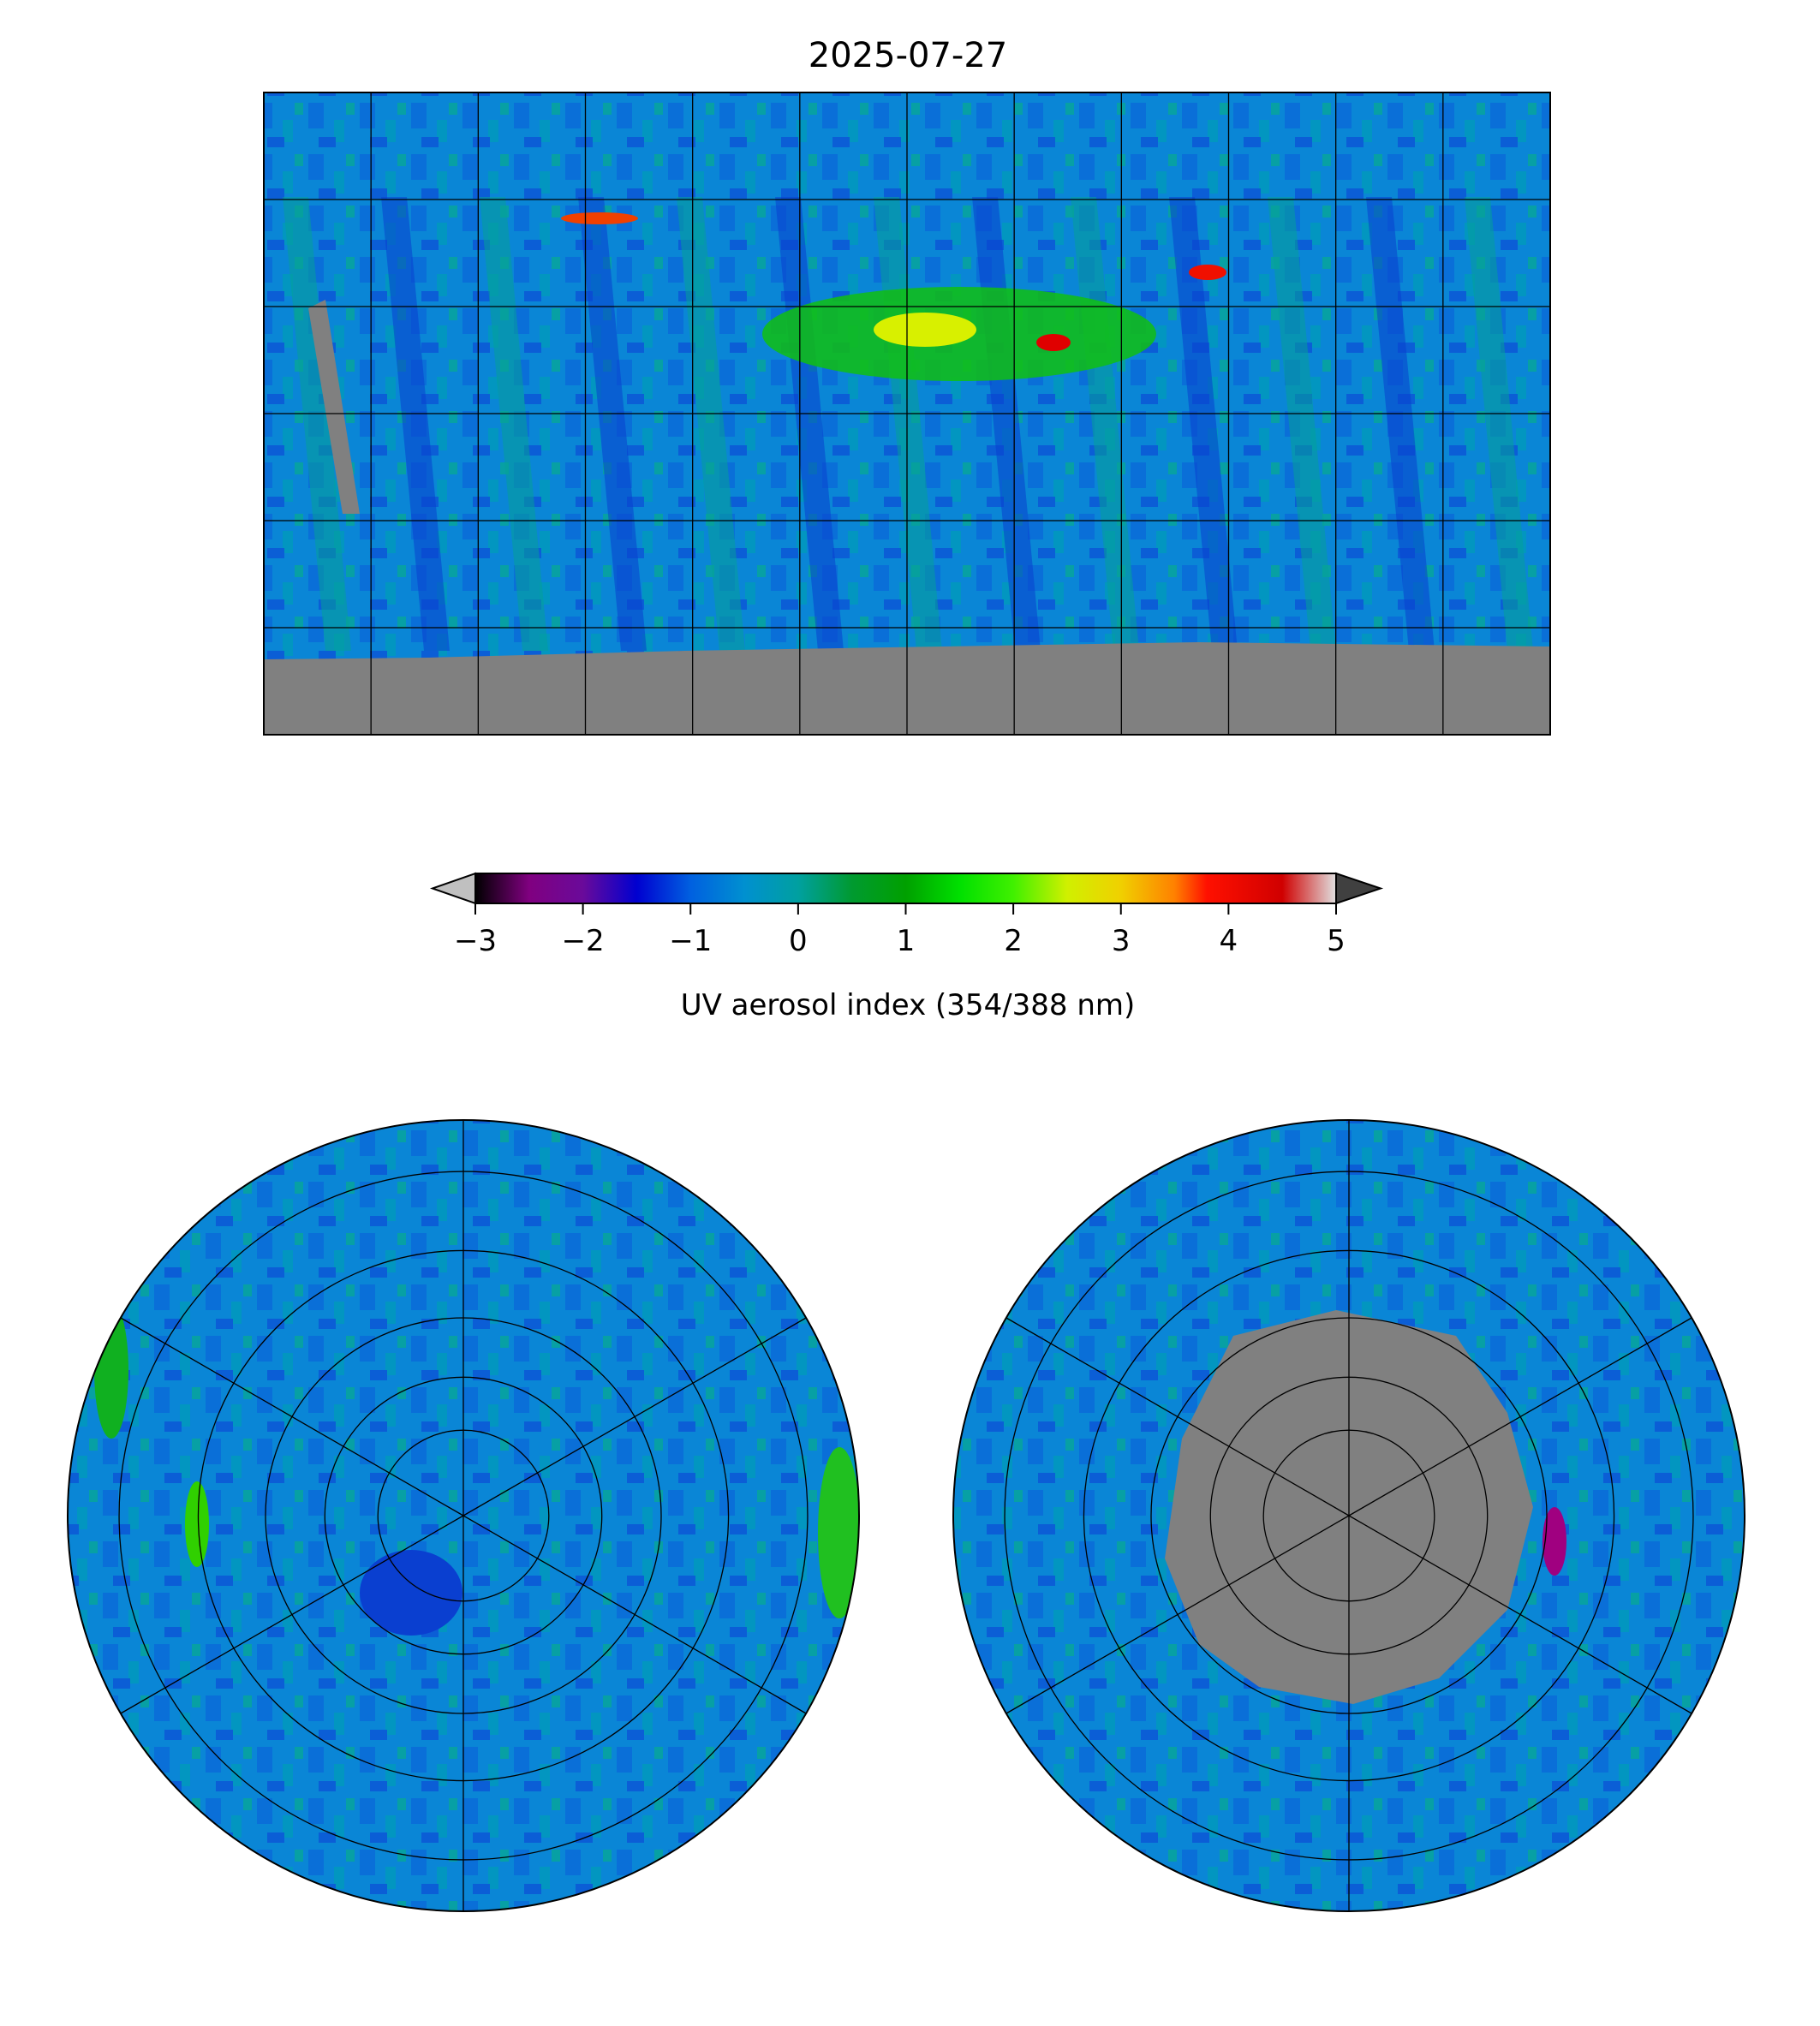  What do you see at coordinates (1013, 941) in the screenshot?
I see `colorbar-tick-label: 2` at bounding box center [1013, 941].